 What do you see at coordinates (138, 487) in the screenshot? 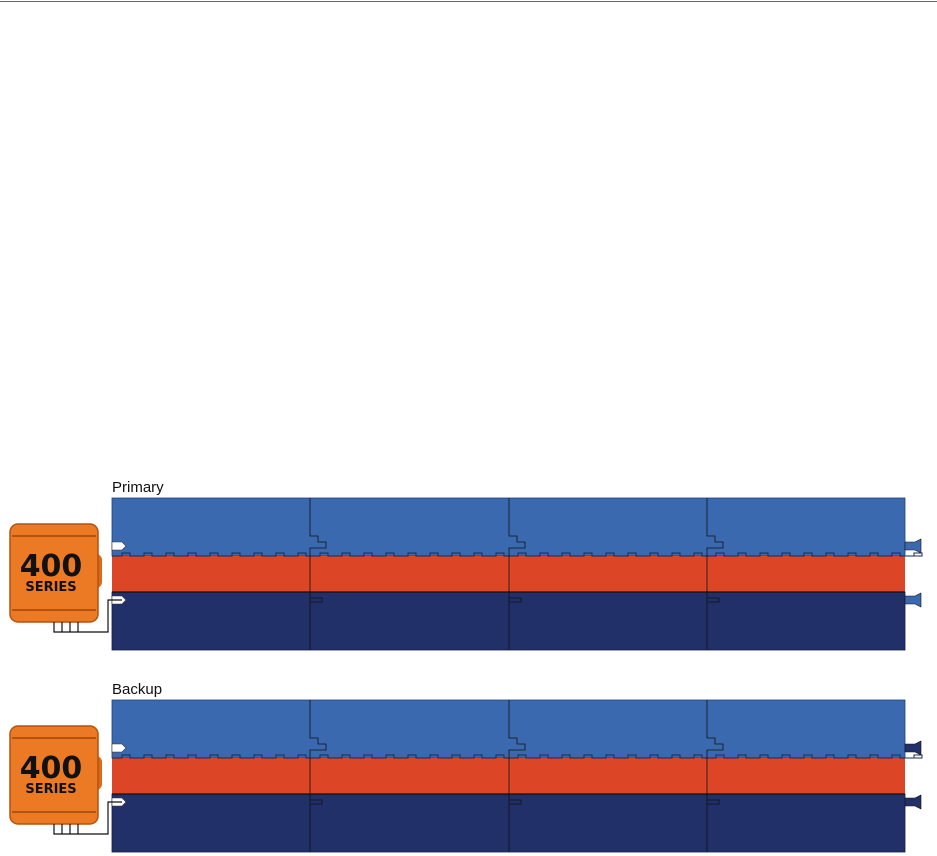
I see `panel-label: Primary` at bounding box center [138, 487].